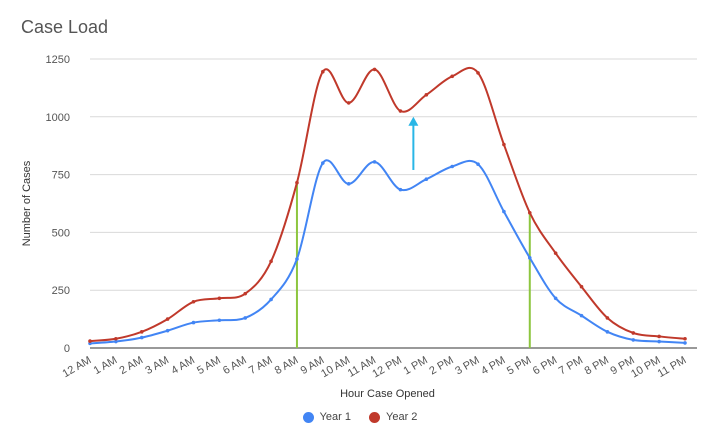  Describe the element at coordinates (76, 367) in the screenshot. I see `x-tick-label: 12 AM` at that location.